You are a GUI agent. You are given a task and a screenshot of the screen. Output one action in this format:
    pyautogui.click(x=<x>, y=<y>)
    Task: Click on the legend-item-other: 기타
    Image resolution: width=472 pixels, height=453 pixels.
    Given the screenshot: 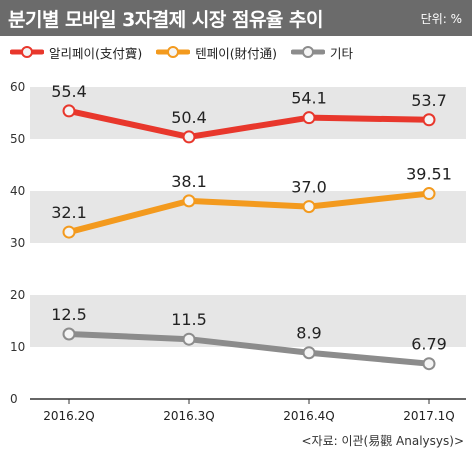 What is the action you would take?
    pyautogui.click(x=322, y=52)
    